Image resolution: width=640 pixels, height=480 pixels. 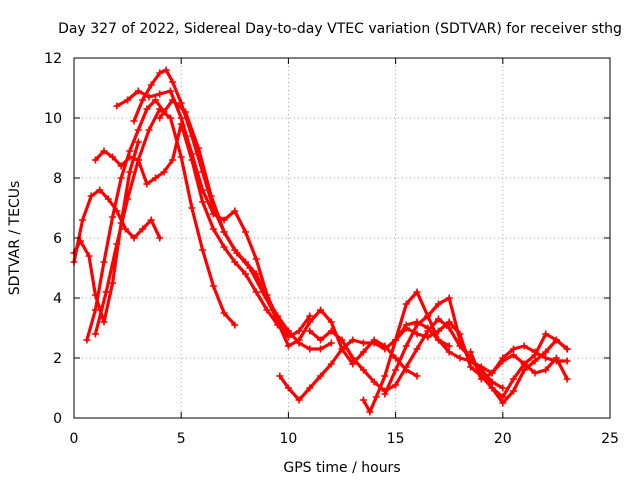 I want to click on x-tick-label: 15, so click(x=396, y=439).